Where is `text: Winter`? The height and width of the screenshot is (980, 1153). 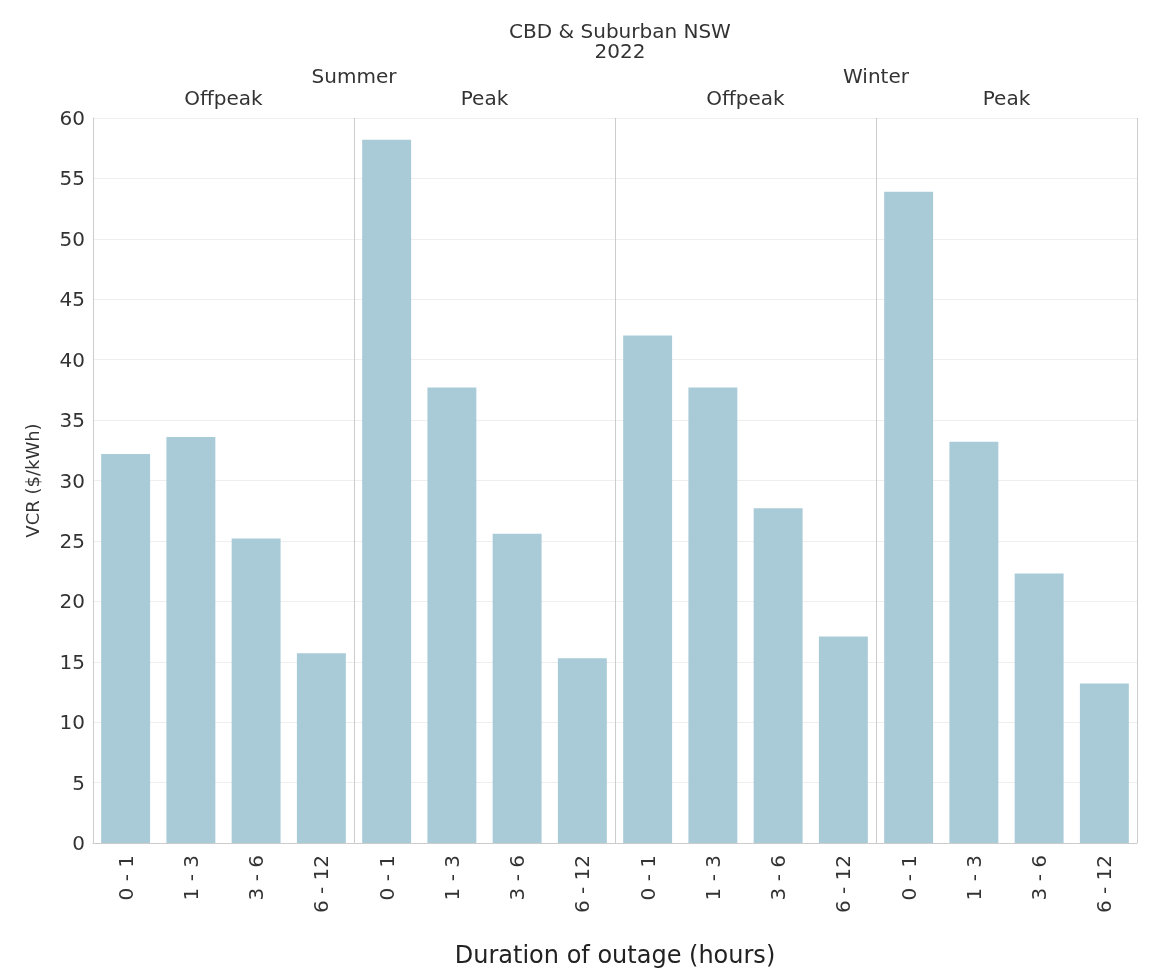 text: Winter is located at coordinates (876, 76).